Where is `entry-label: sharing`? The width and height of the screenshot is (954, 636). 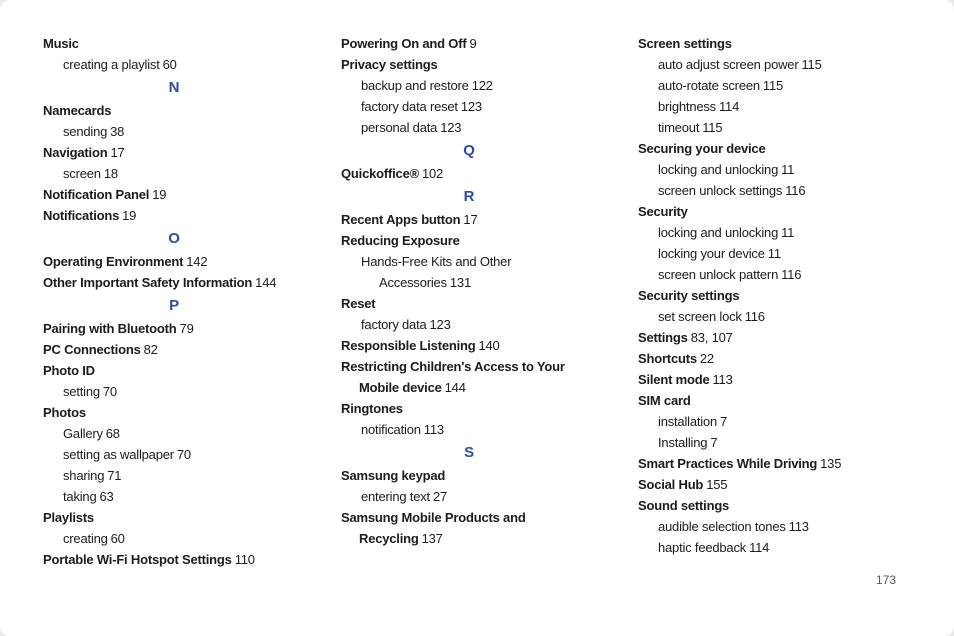 entry-label: sharing is located at coordinates (84, 475).